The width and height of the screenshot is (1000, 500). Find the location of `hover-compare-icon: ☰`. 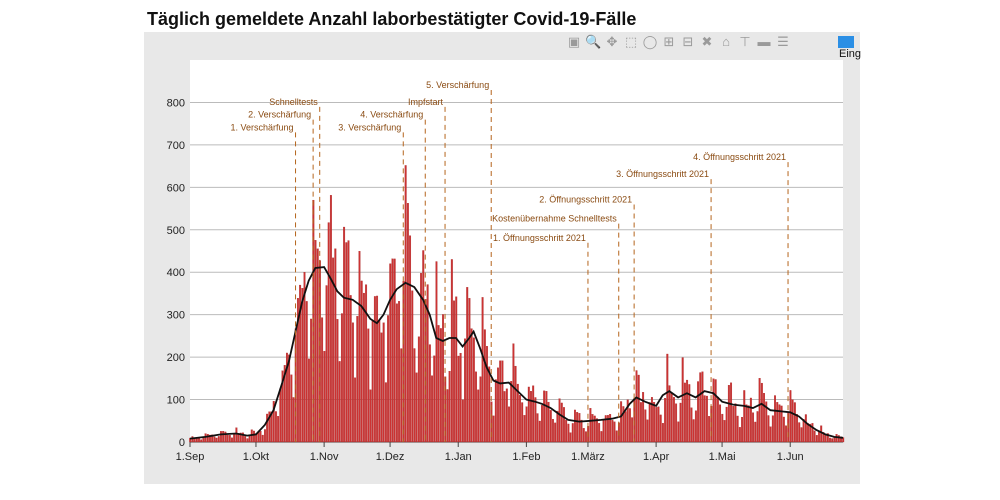

hover-compare-icon: ☰ is located at coordinates (783, 41).